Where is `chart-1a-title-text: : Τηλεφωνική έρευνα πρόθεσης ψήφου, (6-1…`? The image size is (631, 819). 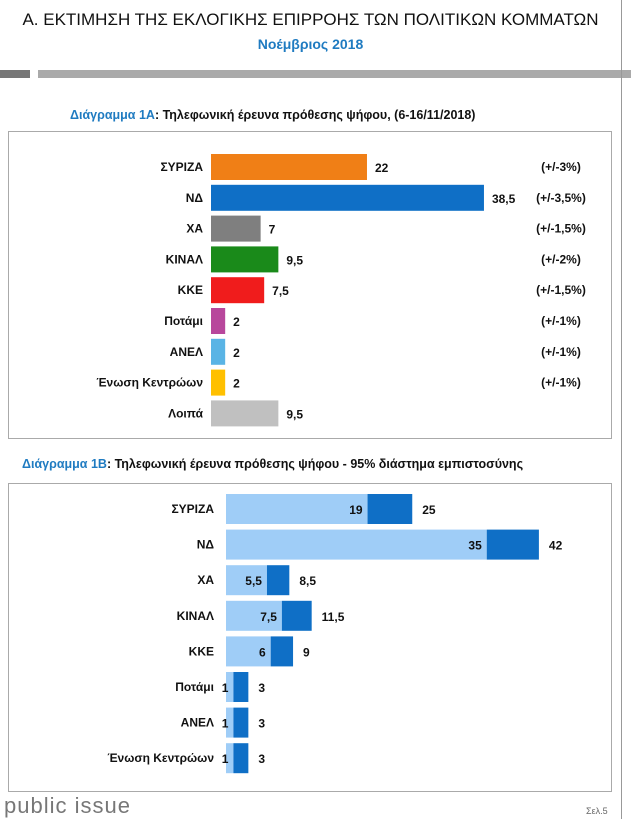
chart-1a-title-text: : Τηλεφωνική έρευνα πρόθεσης ψήφου, (6-1… is located at coordinates (315, 115).